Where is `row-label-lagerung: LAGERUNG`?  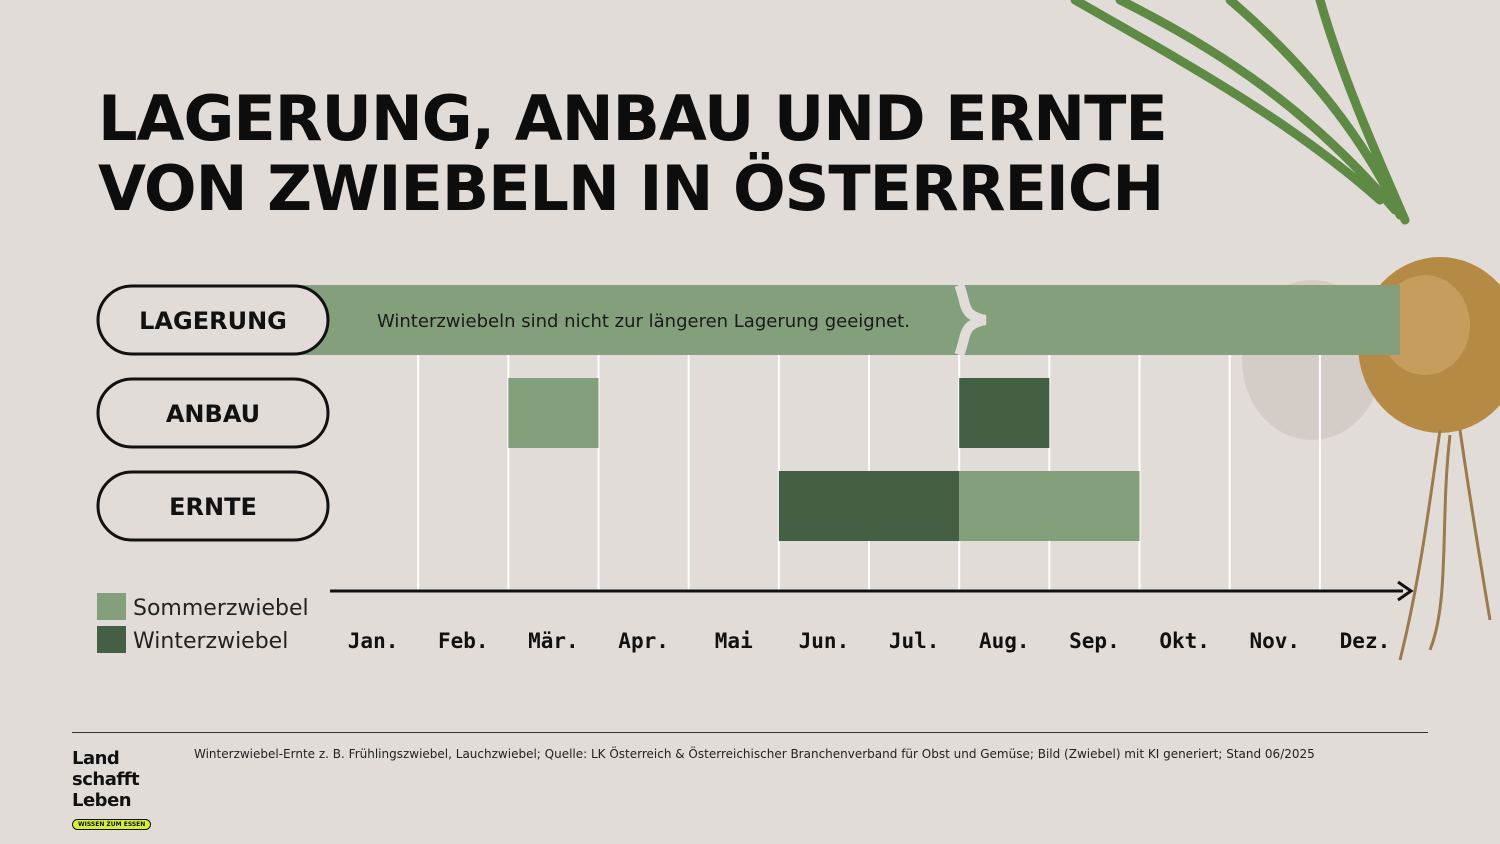
row-label-lagerung: LAGERUNG is located at coordinates (213, 321).